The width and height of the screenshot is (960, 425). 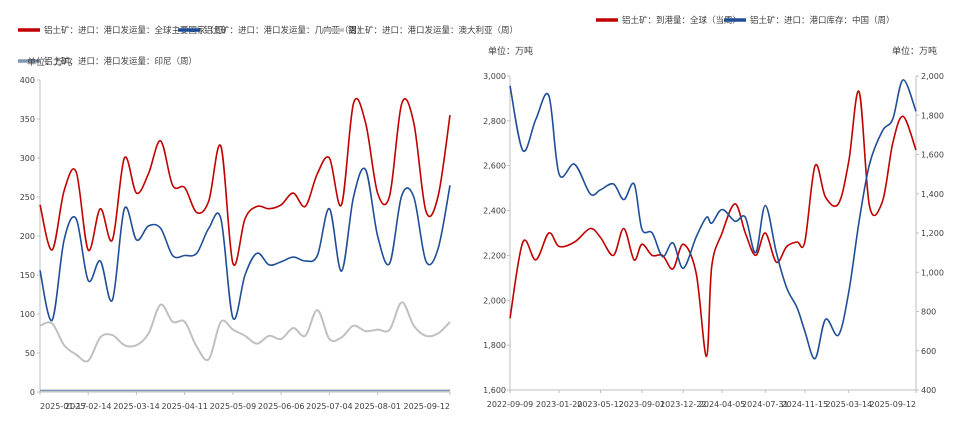 I want to click on chart2-right-unit-label: 单位：万吨, so click(x=914, y=51).